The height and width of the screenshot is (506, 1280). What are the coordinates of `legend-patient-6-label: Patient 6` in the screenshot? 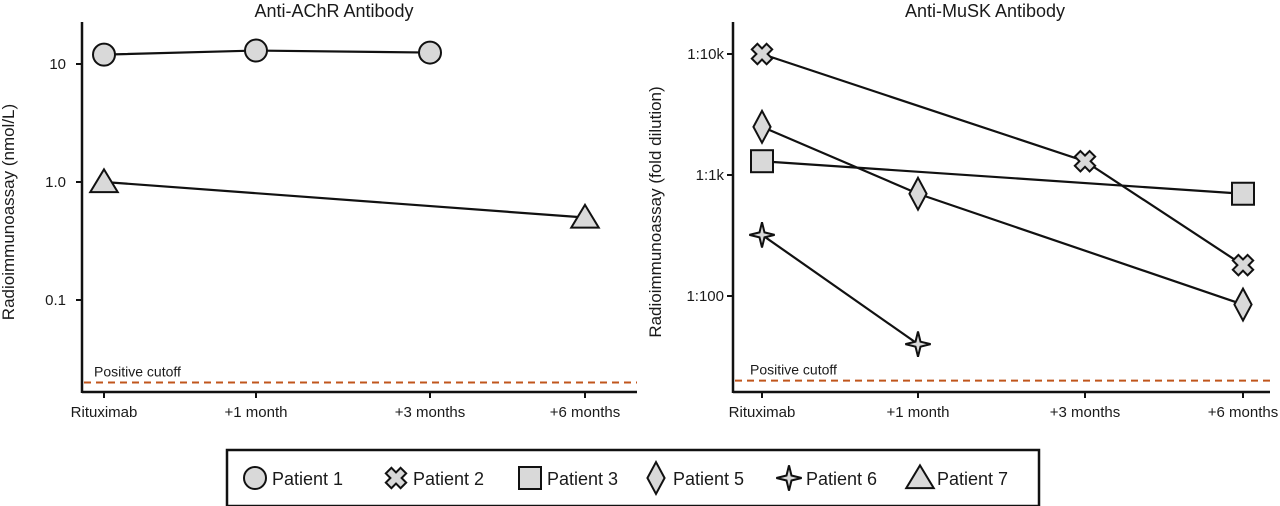 It's located at (841, 479).